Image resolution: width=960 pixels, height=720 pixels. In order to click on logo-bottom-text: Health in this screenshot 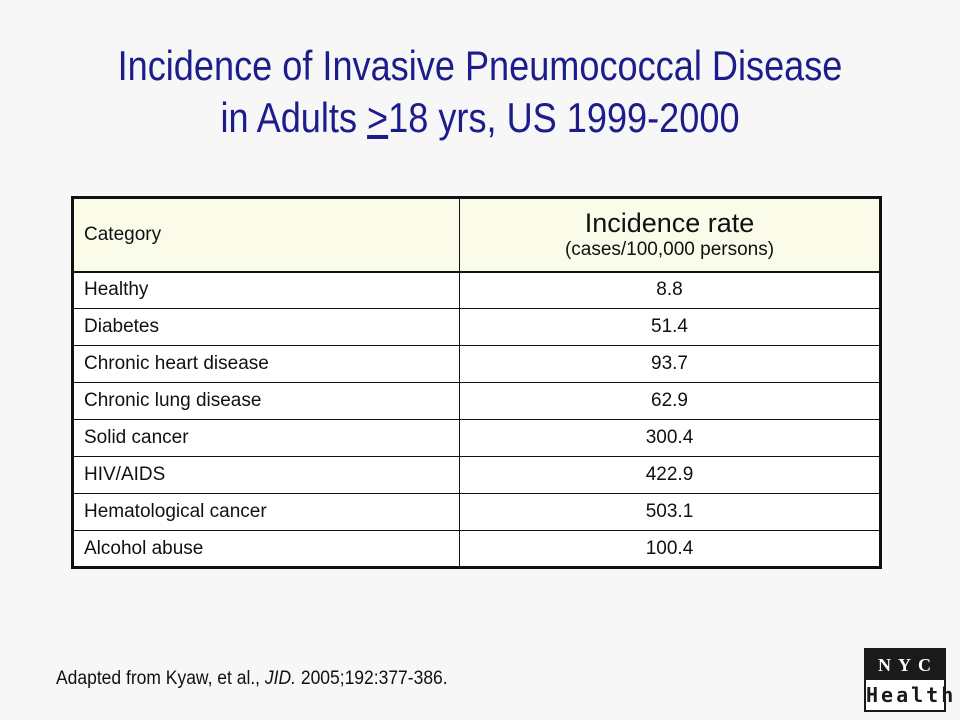, I will do `click(911, 695)`.